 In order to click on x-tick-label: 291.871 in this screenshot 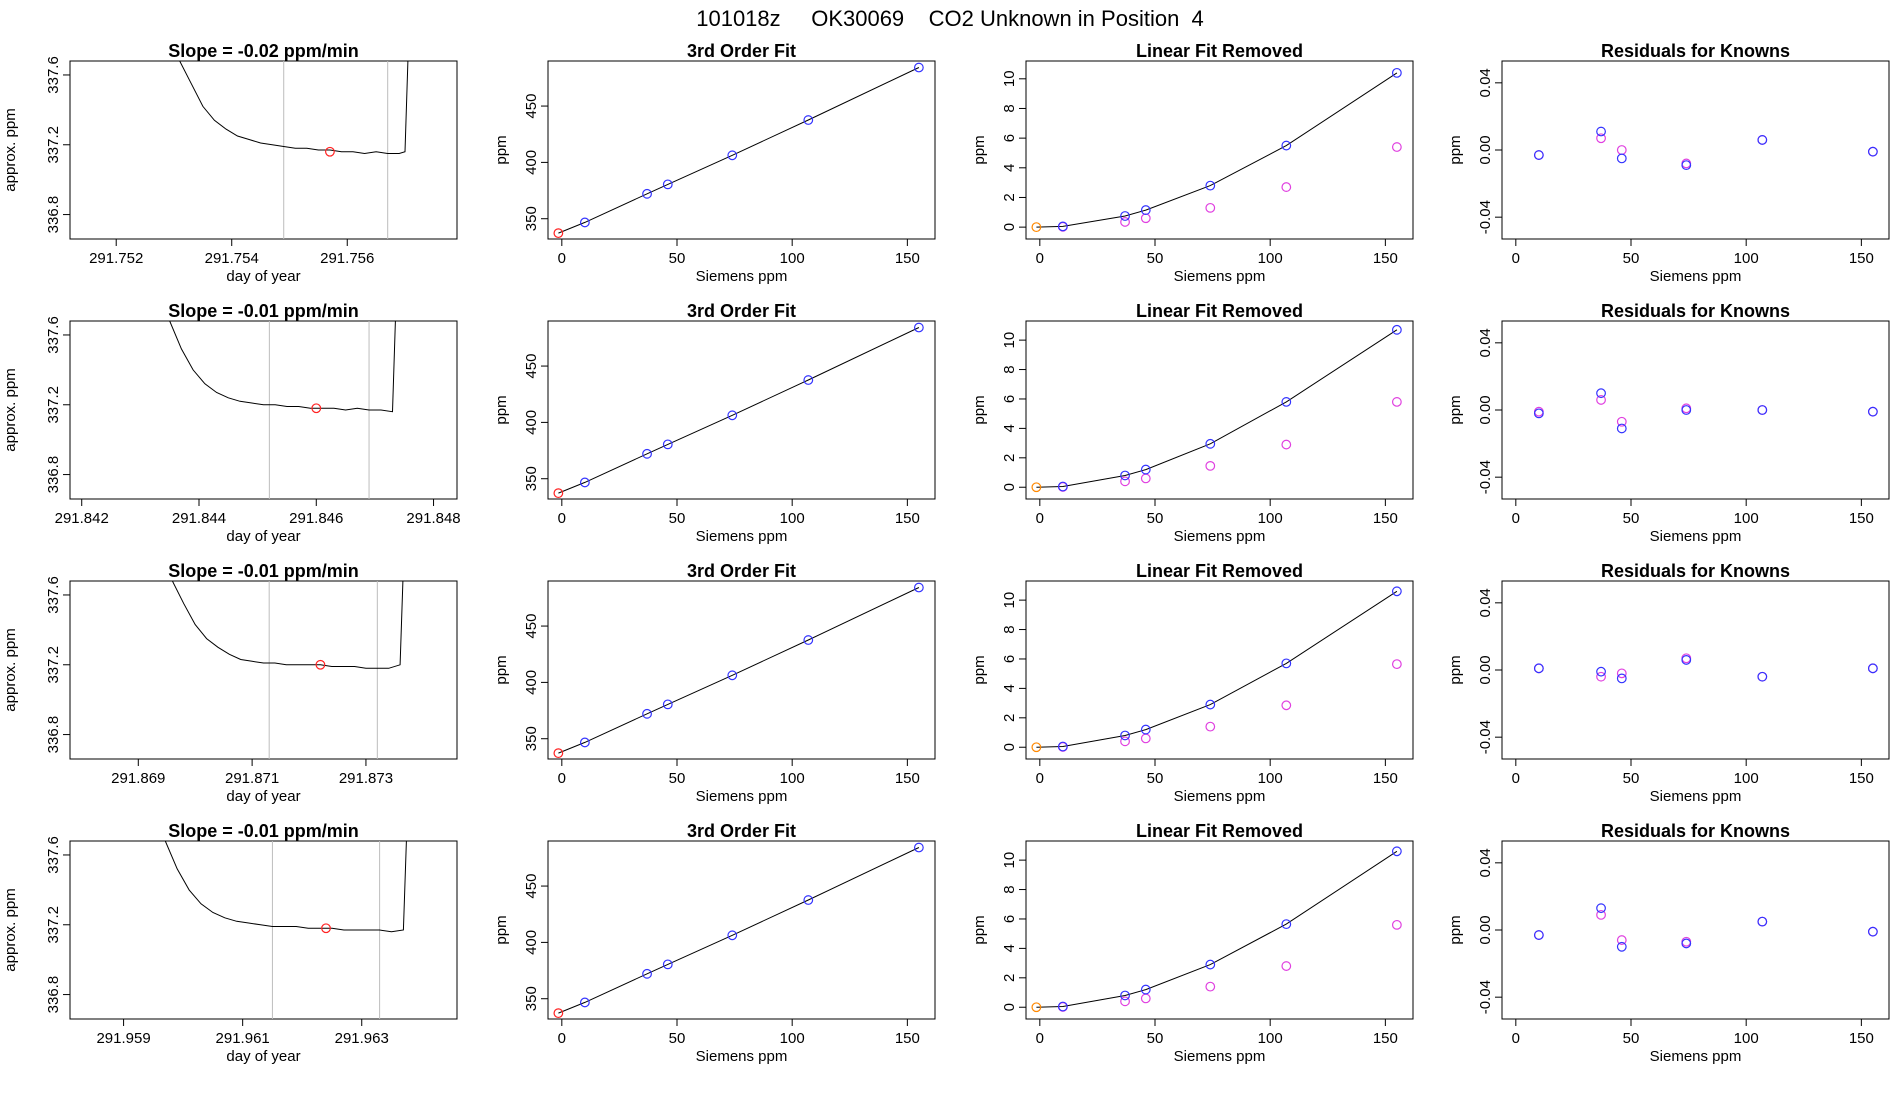, I will do `click(252, 778)`.